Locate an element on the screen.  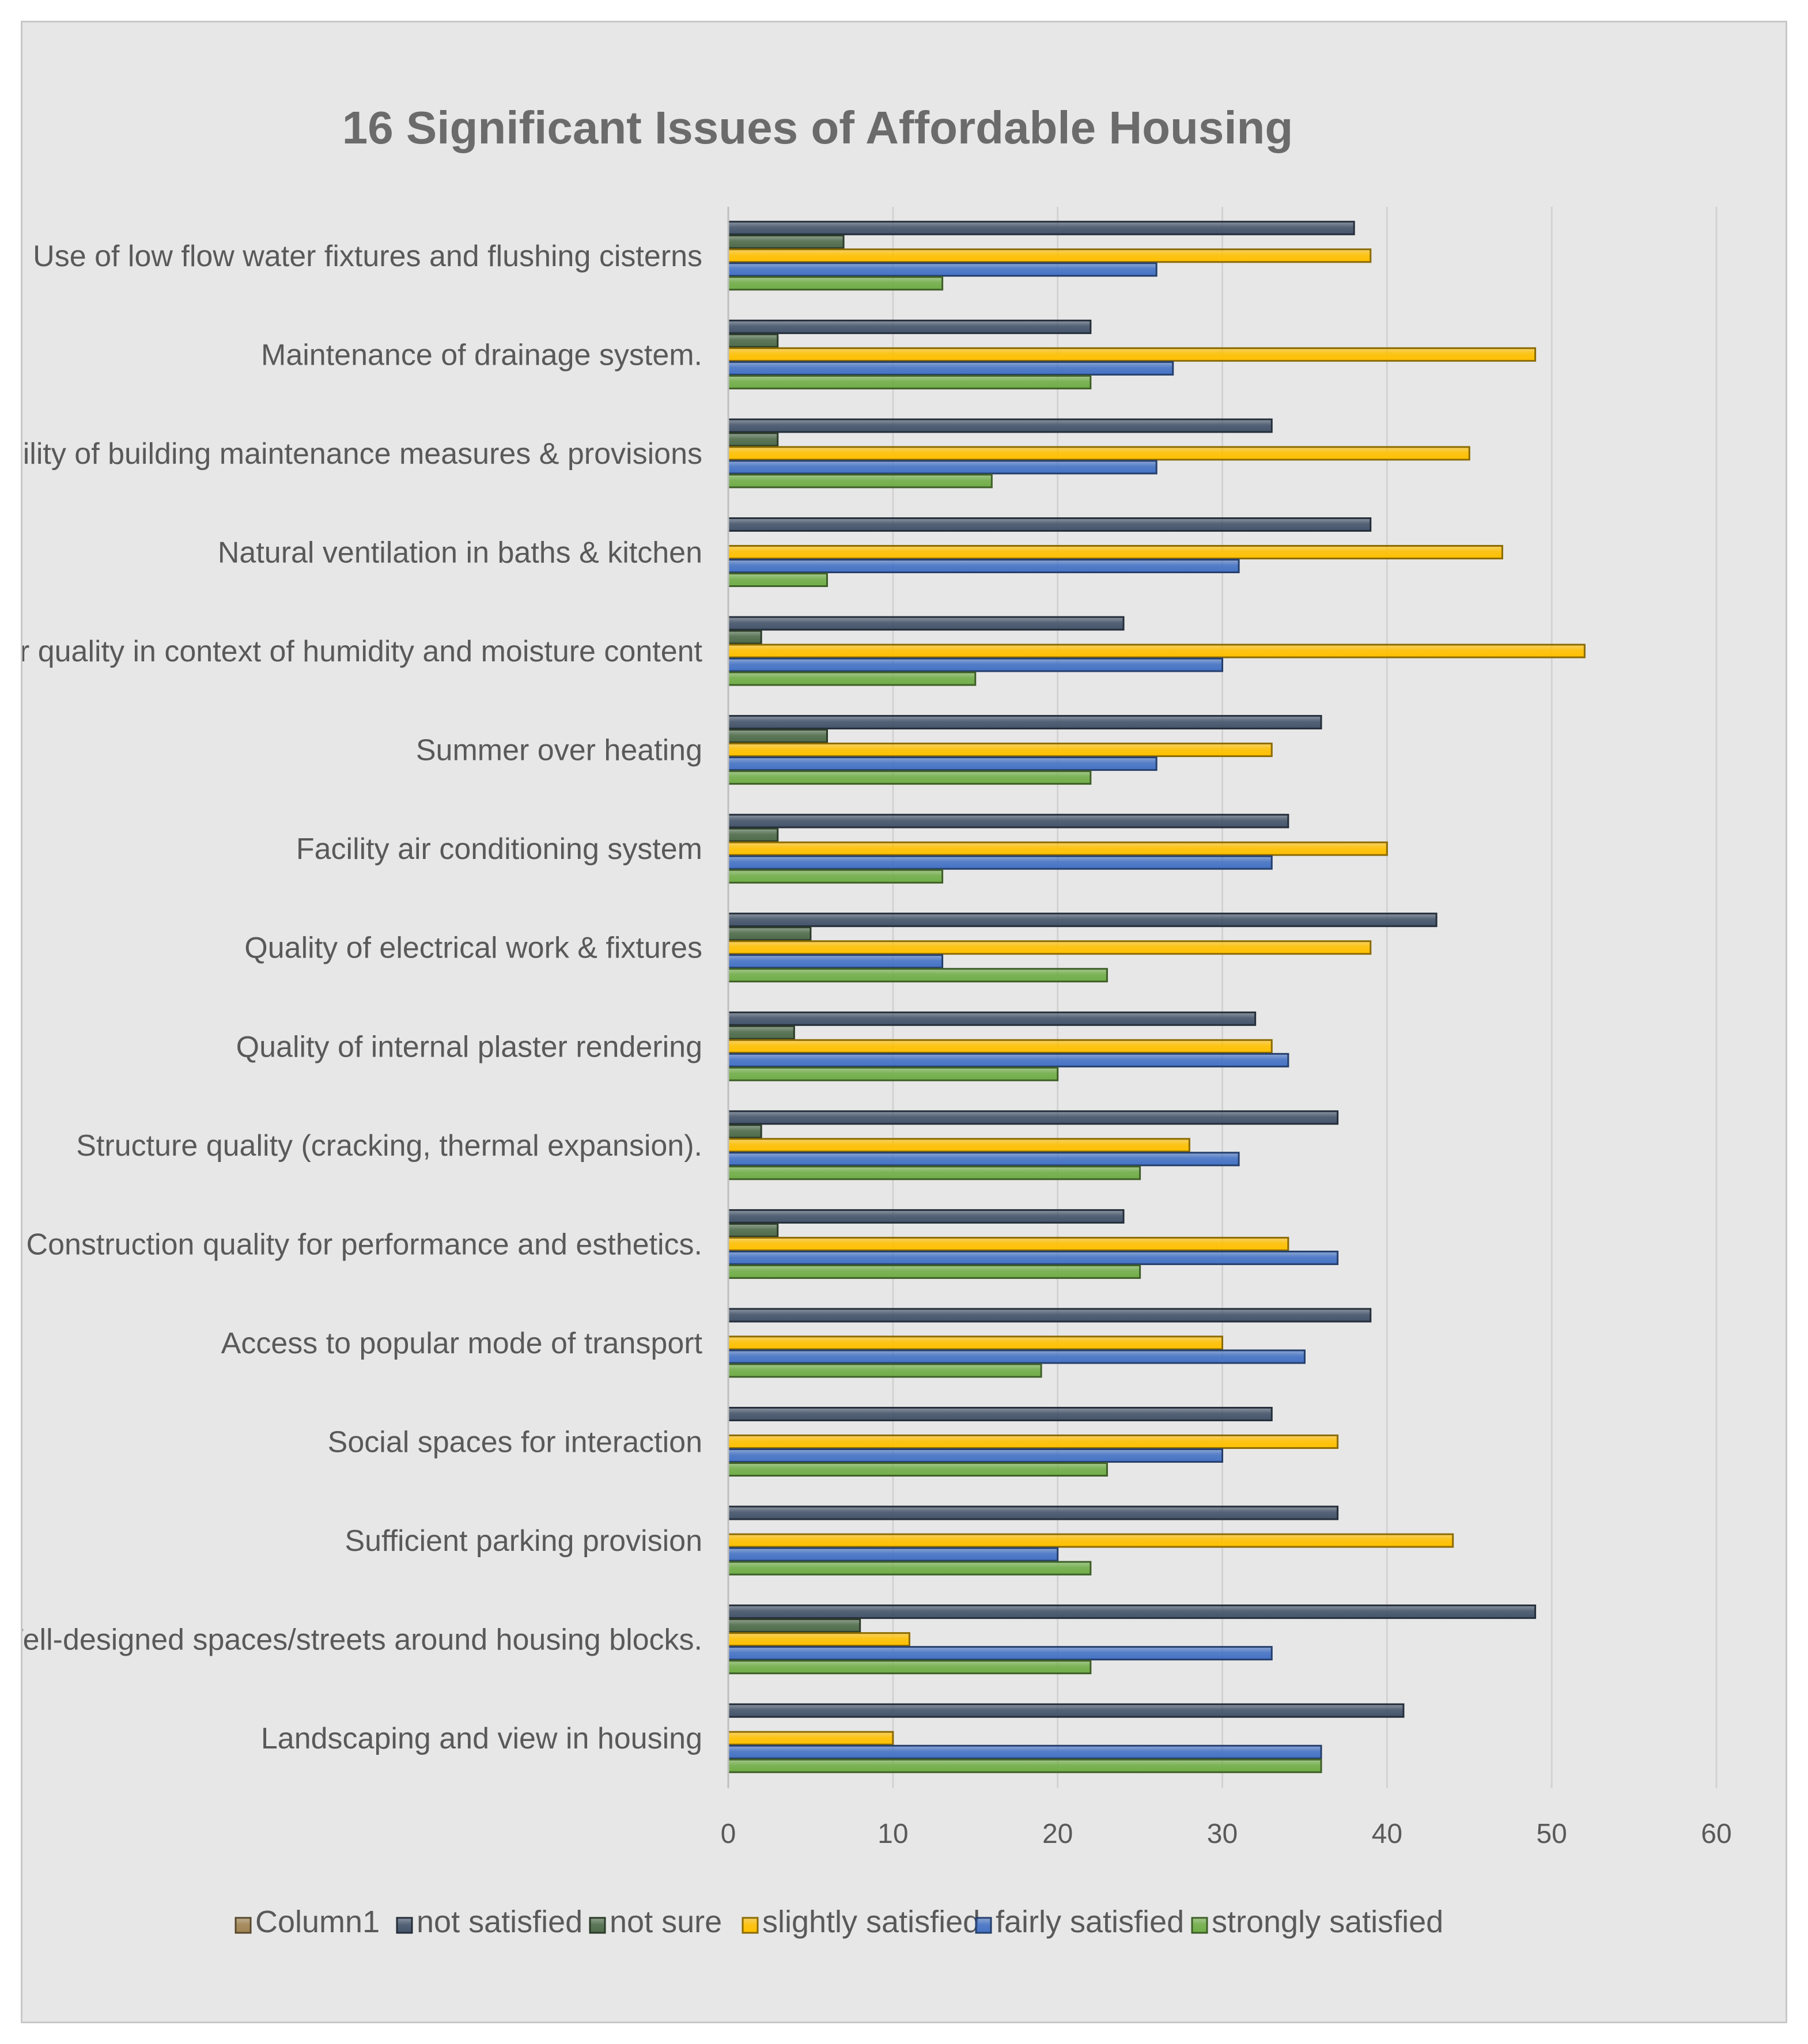
legend-item: fairly satisfied is located at coordinates (1079, 1922).